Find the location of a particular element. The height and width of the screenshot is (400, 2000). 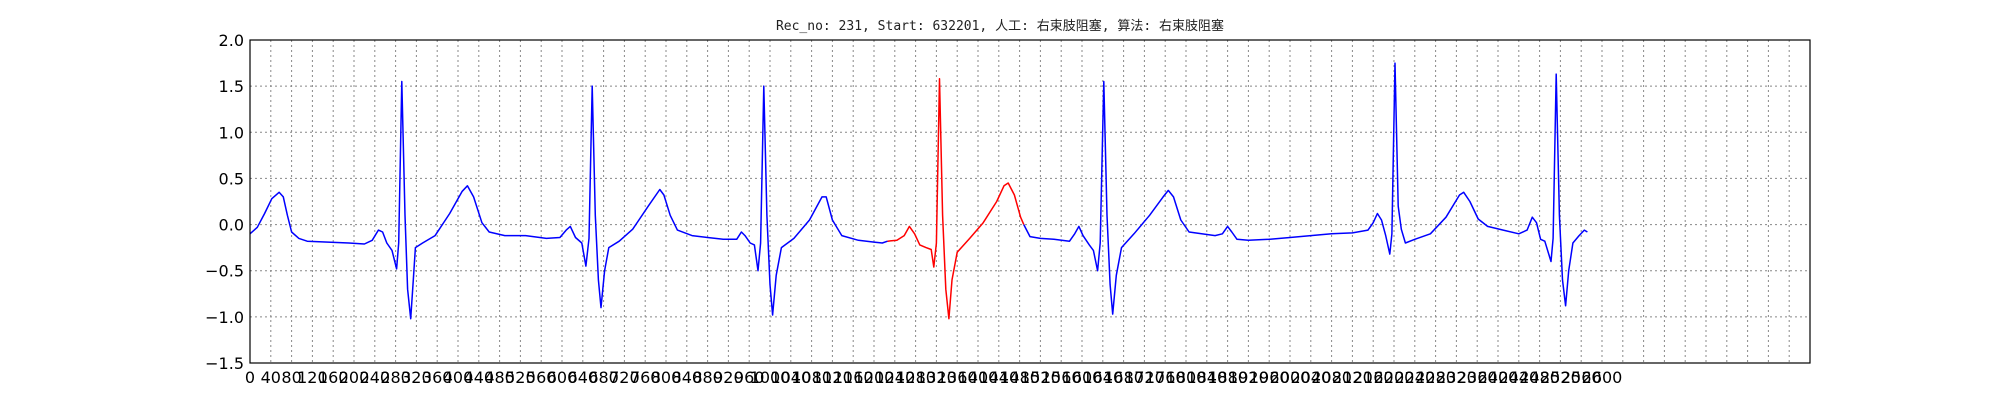

x-tick-label: 1440 is located at coordinates (998, 377).